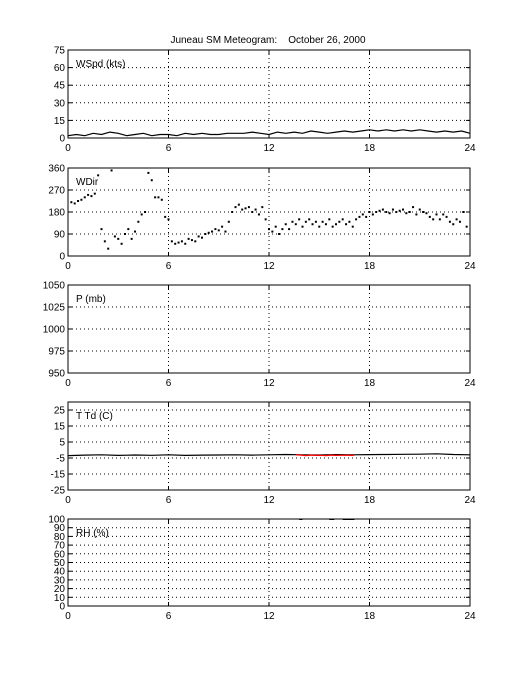  Describe the element at coordinates (56, 191) in the screenshot. I see `y-tick-label: 270` at that location.